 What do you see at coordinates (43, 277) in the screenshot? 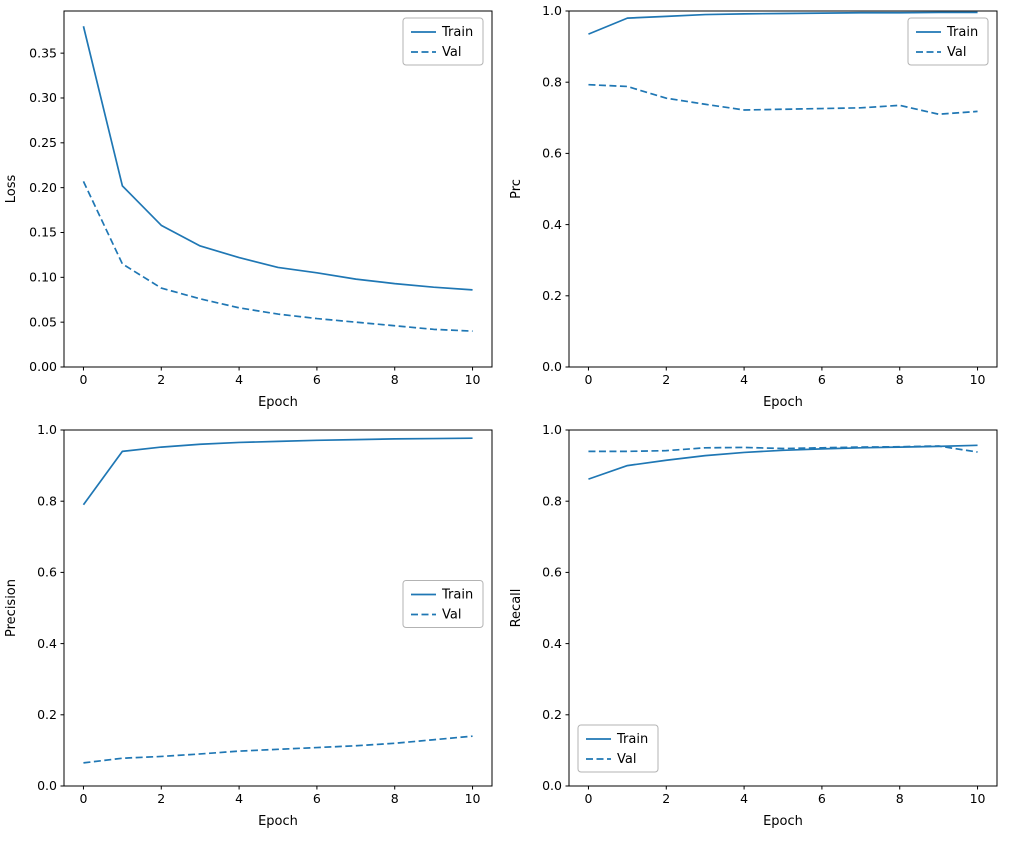
I see `y-tick-label: 0.10` at bounding box center [43, 277].